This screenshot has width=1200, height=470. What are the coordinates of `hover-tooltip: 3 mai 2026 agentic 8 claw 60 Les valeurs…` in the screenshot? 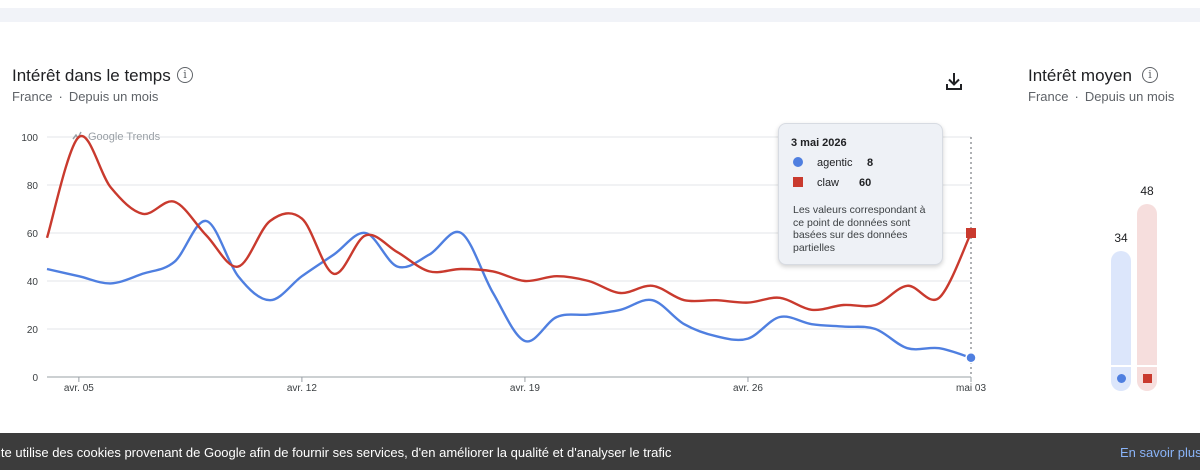 It's located at (860, 194).